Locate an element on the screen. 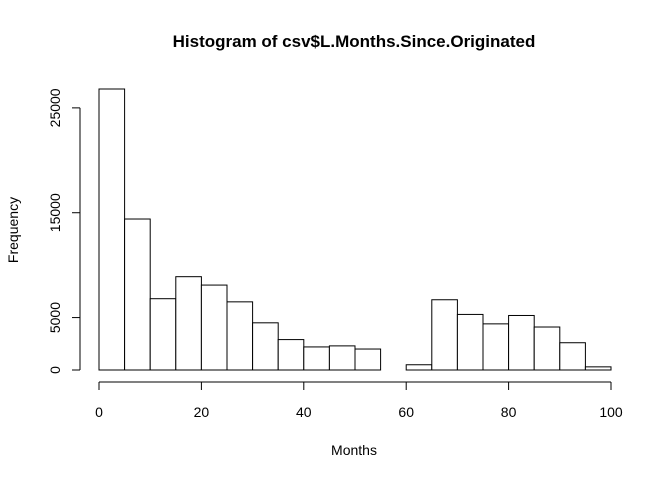  x-tick-label: 100 is located at coordinates (611, 412).